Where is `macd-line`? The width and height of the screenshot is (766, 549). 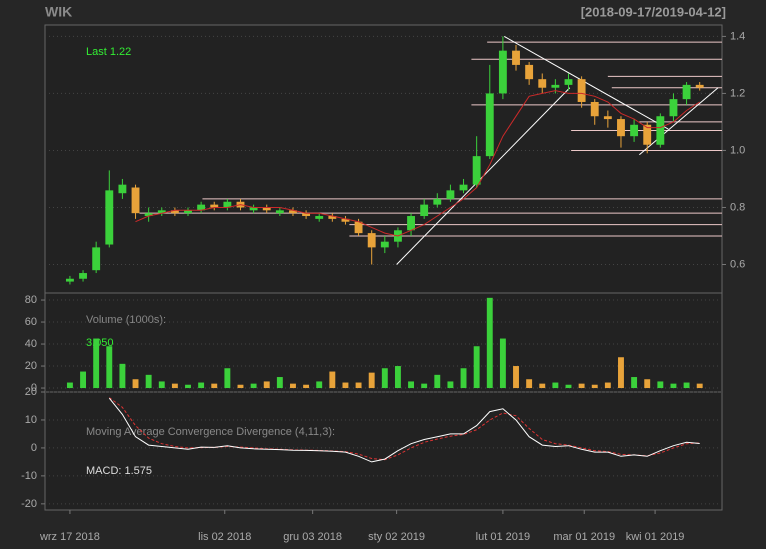 macd-line is located at coordinates (404, 430).